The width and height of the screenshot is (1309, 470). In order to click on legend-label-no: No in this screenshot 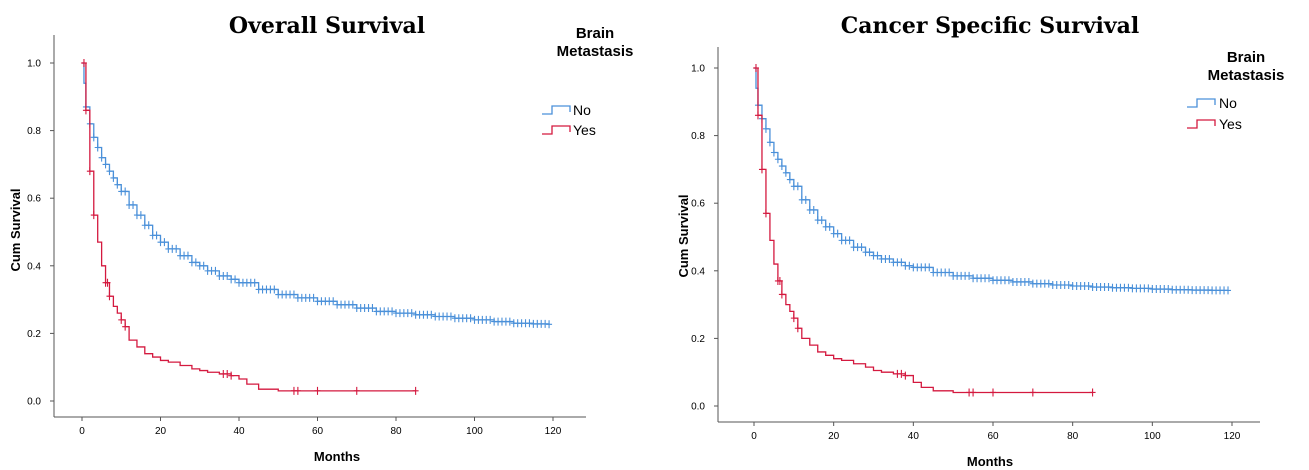, I will do `click(1228, 103)`.